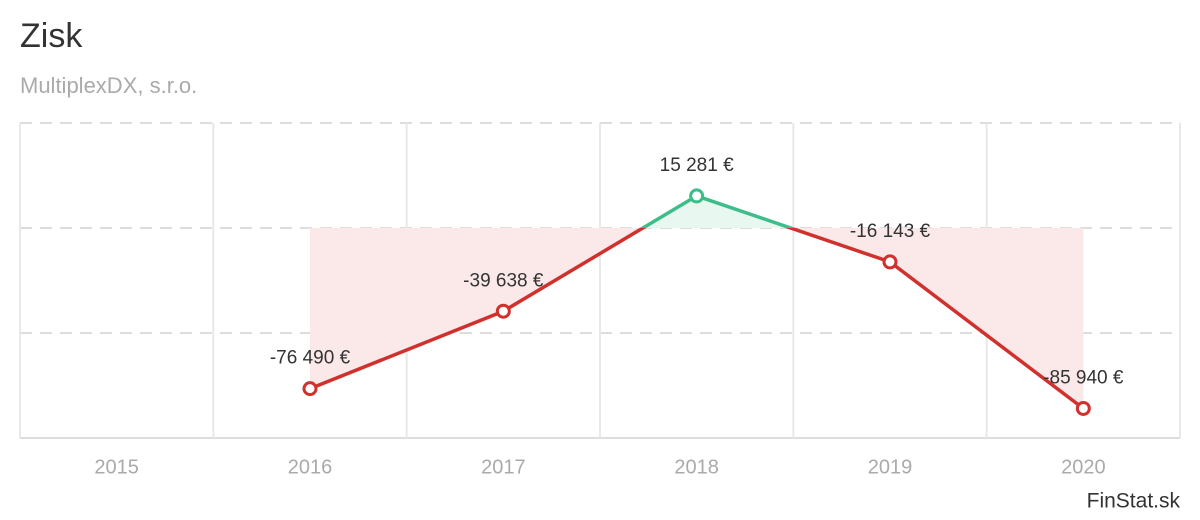  What do you see at coordinates (1134, 501) in the screenshot?
I see `credit: FinStat.sk` at bounding box center [1134, 501].